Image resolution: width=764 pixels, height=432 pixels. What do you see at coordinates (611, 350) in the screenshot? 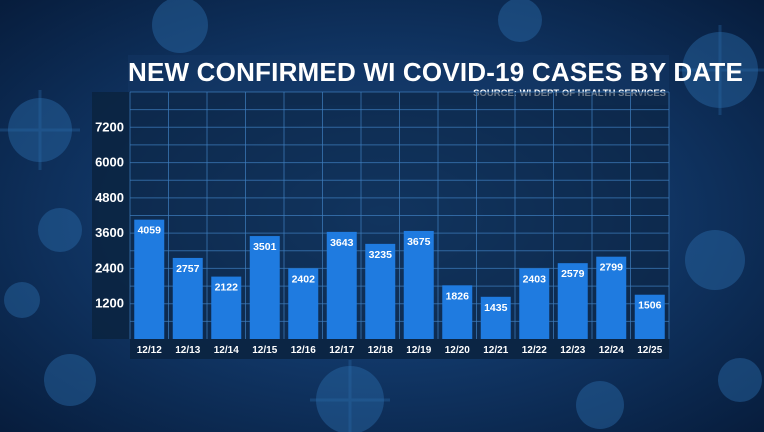
I see `x-tick-label: 12/24` at bounding box center [611, 350].